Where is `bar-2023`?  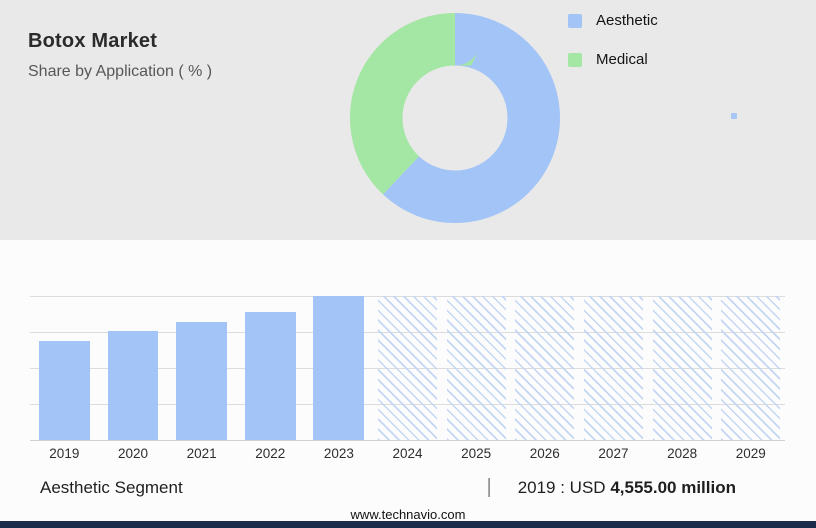 bar-2023 is located at coordinates (339, 368).